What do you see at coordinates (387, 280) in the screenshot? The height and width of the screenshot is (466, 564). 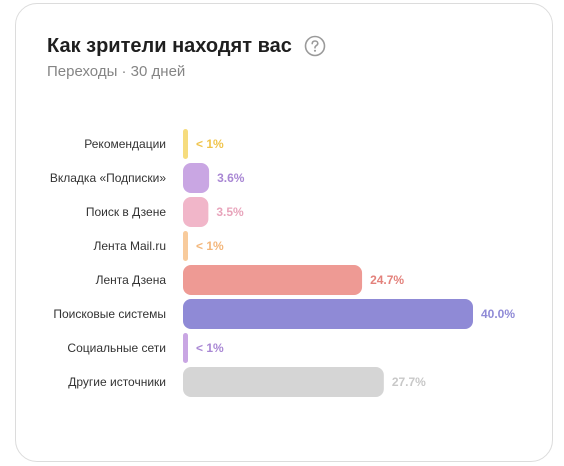 I see `value-label: 24.7%` at bounding box center [387, 280].